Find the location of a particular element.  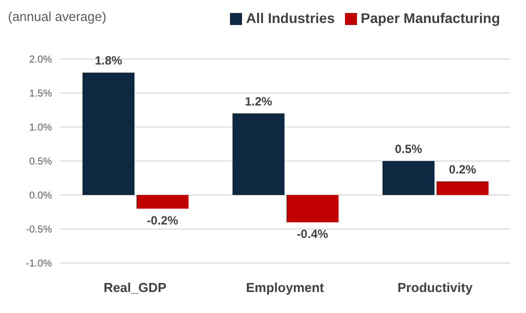

y-tick-label: -1.0% is located at coordinates (39, 264).